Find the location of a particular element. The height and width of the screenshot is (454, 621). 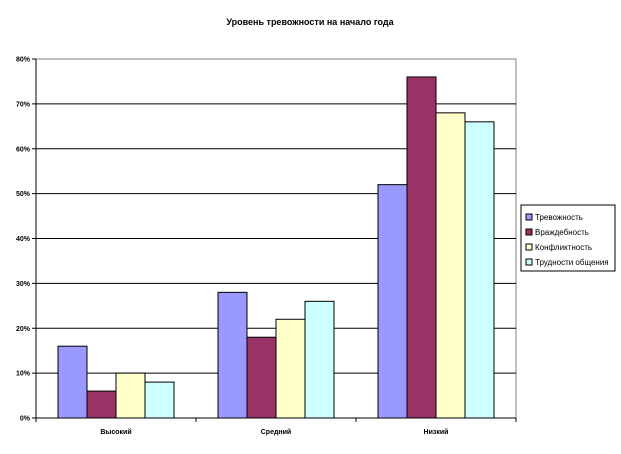

y-tick-label: 10% is located at coordinates (23, 374).